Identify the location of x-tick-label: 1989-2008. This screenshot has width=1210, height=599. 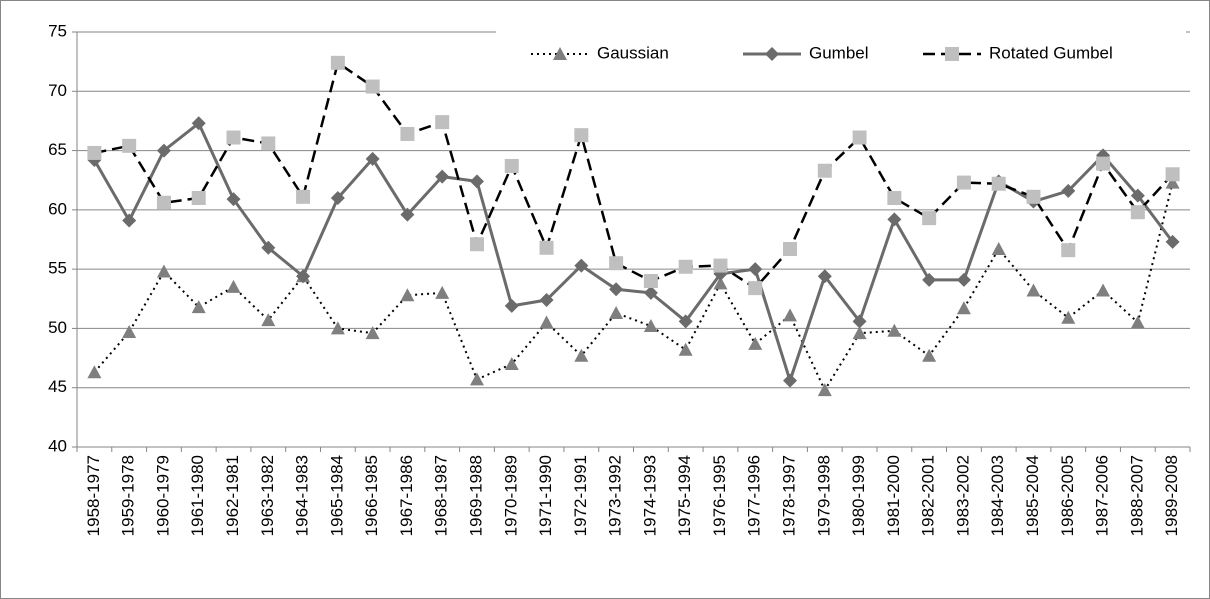
(1171, 495).